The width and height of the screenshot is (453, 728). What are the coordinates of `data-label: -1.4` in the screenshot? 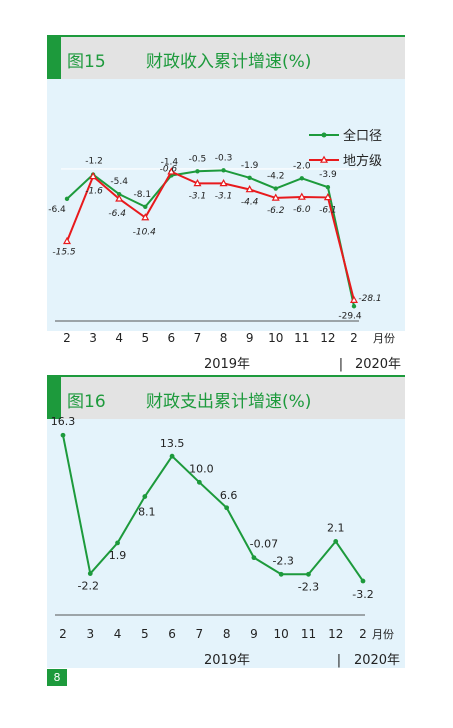 It's located at (170, 162).